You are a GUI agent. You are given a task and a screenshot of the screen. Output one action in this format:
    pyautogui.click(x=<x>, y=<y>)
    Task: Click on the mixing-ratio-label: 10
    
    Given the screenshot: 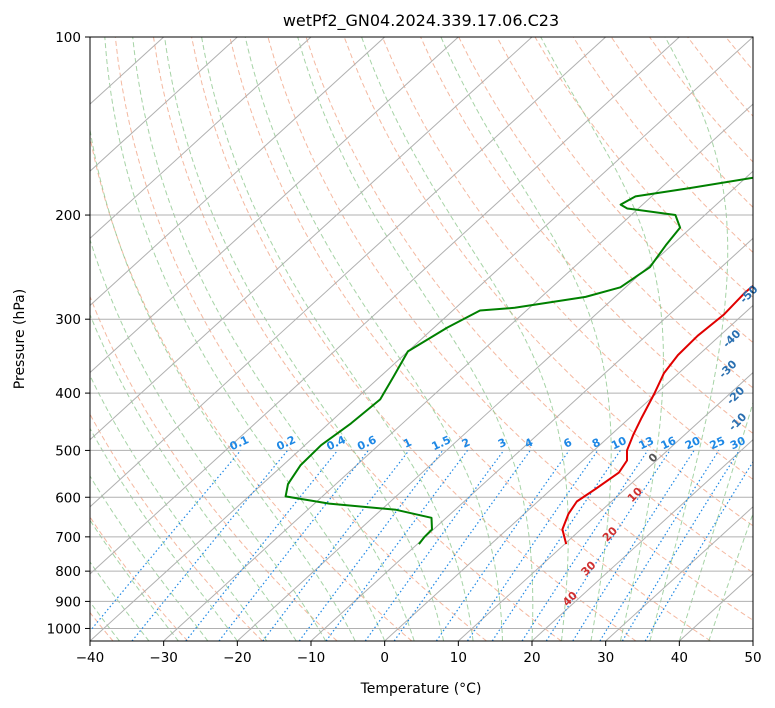 What is the action you would take?
    pyautogui.click(x=619, y=443)
    